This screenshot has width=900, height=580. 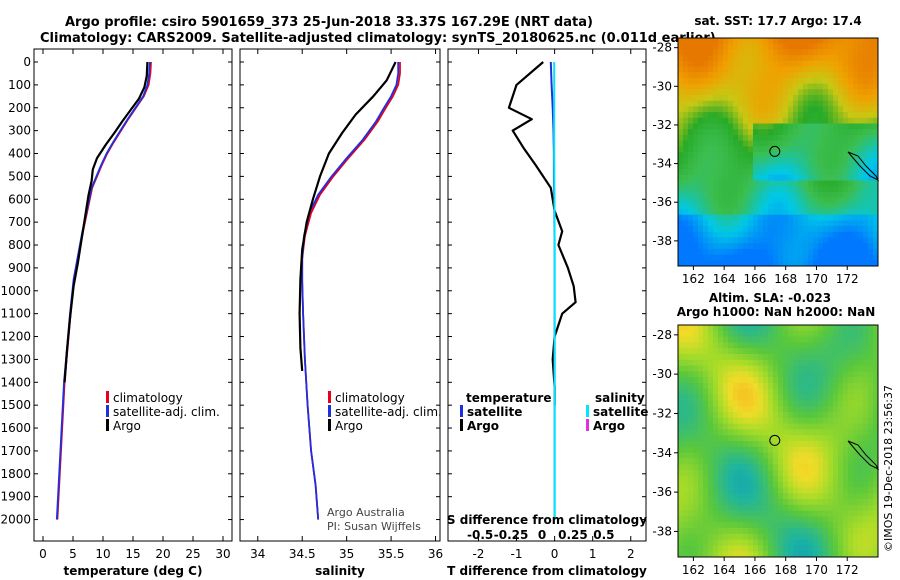 What do you see at coordinates (391, 554) in the screenshot?
I see `x-tick-label: 35.5` at bounding box center [391, 554].